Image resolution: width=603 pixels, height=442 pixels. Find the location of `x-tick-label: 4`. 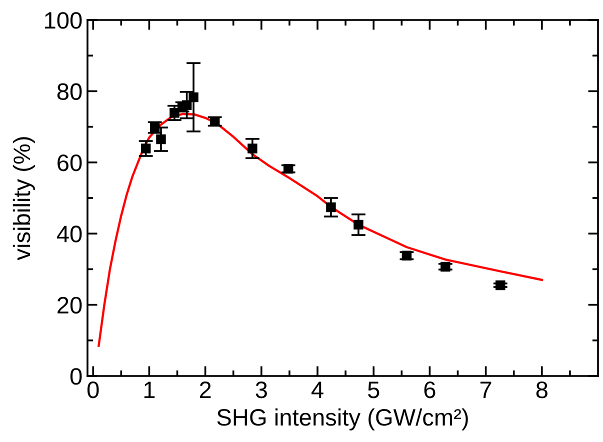

x-tick-label: 4 is located at coordinates (317, 390).